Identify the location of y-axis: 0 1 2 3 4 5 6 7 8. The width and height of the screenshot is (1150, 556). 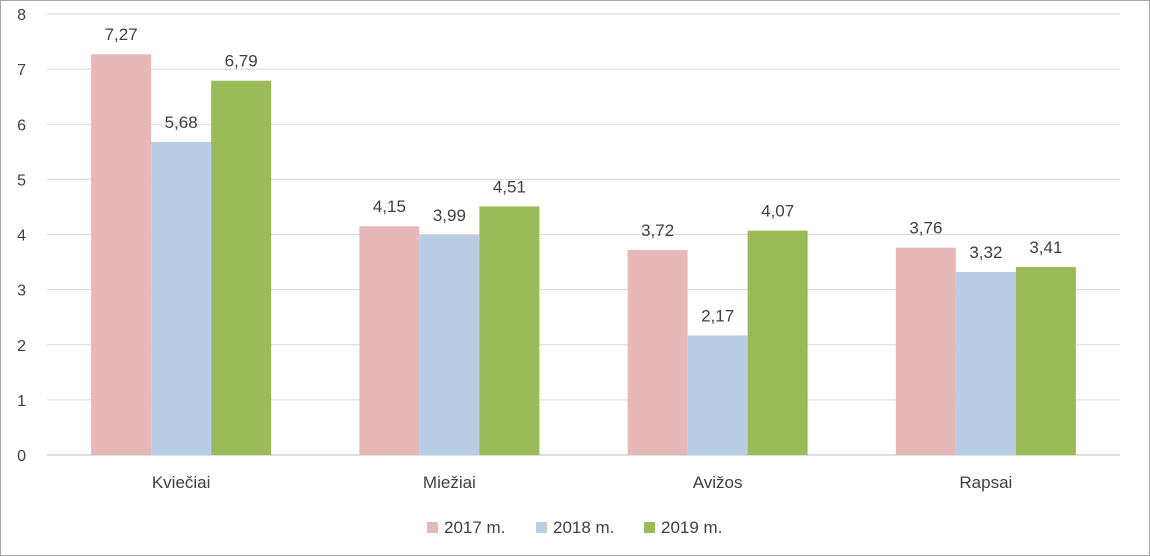
(21, 236).